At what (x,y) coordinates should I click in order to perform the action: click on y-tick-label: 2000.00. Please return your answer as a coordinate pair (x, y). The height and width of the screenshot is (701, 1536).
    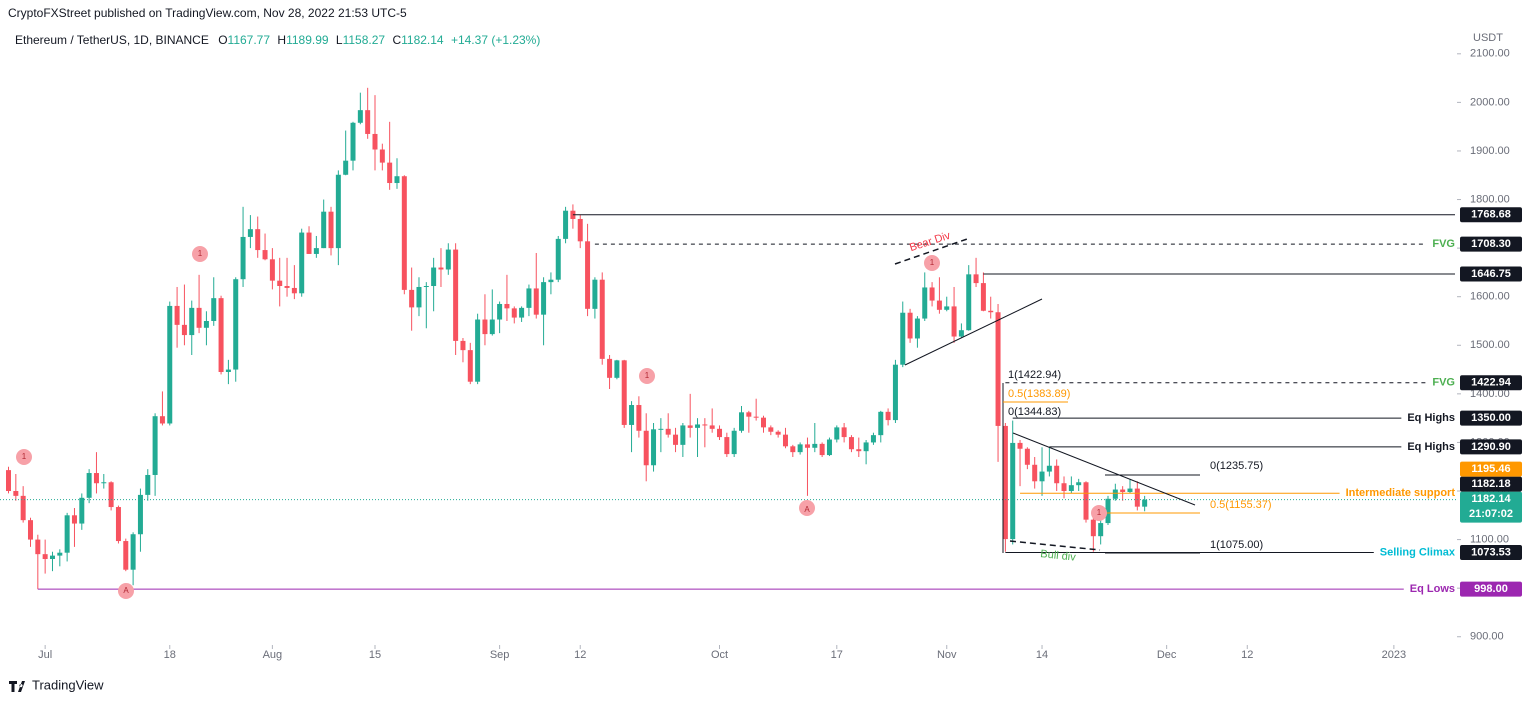
    Looking at the image, I should click on (1490, 102).